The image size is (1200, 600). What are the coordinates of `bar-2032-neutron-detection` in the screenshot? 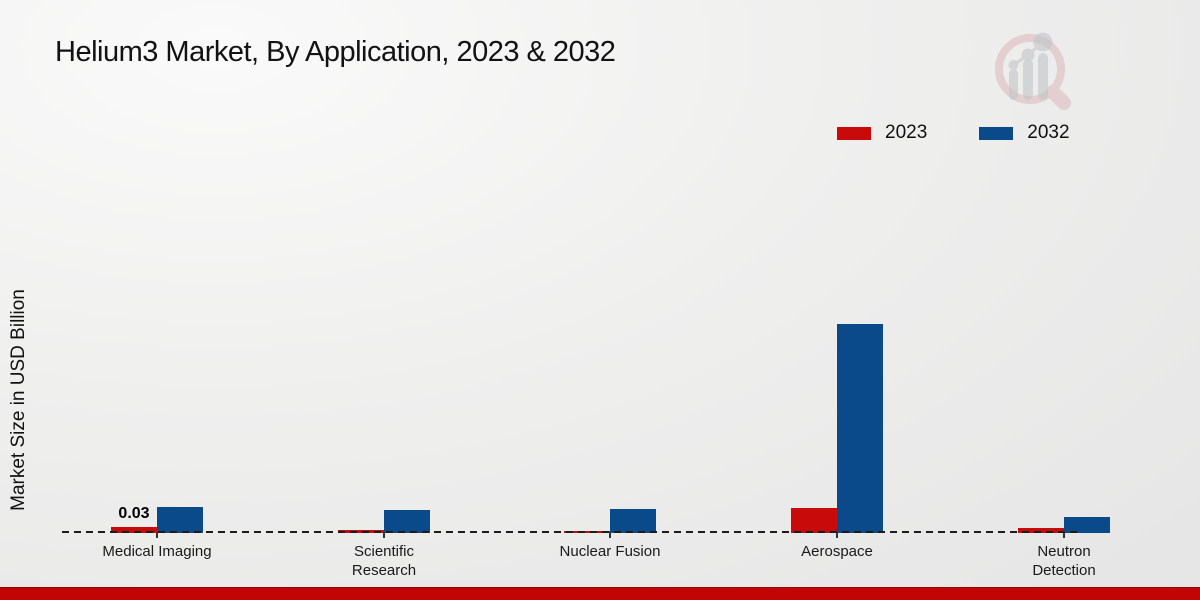 It's located at (1087, 525).